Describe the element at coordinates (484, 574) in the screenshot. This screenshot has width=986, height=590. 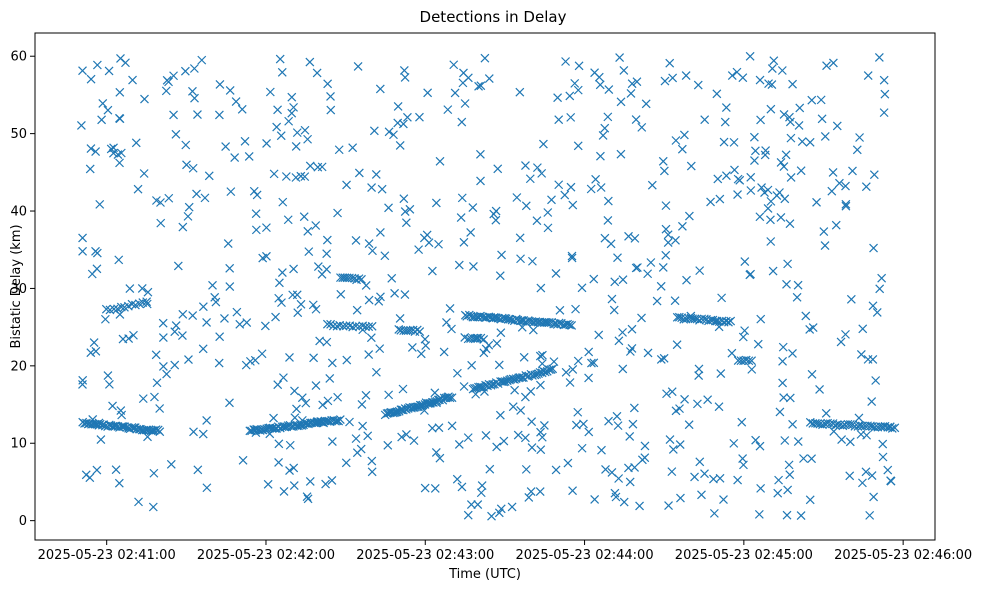
I see `x-axis-title: Time (UTC)` at that location.